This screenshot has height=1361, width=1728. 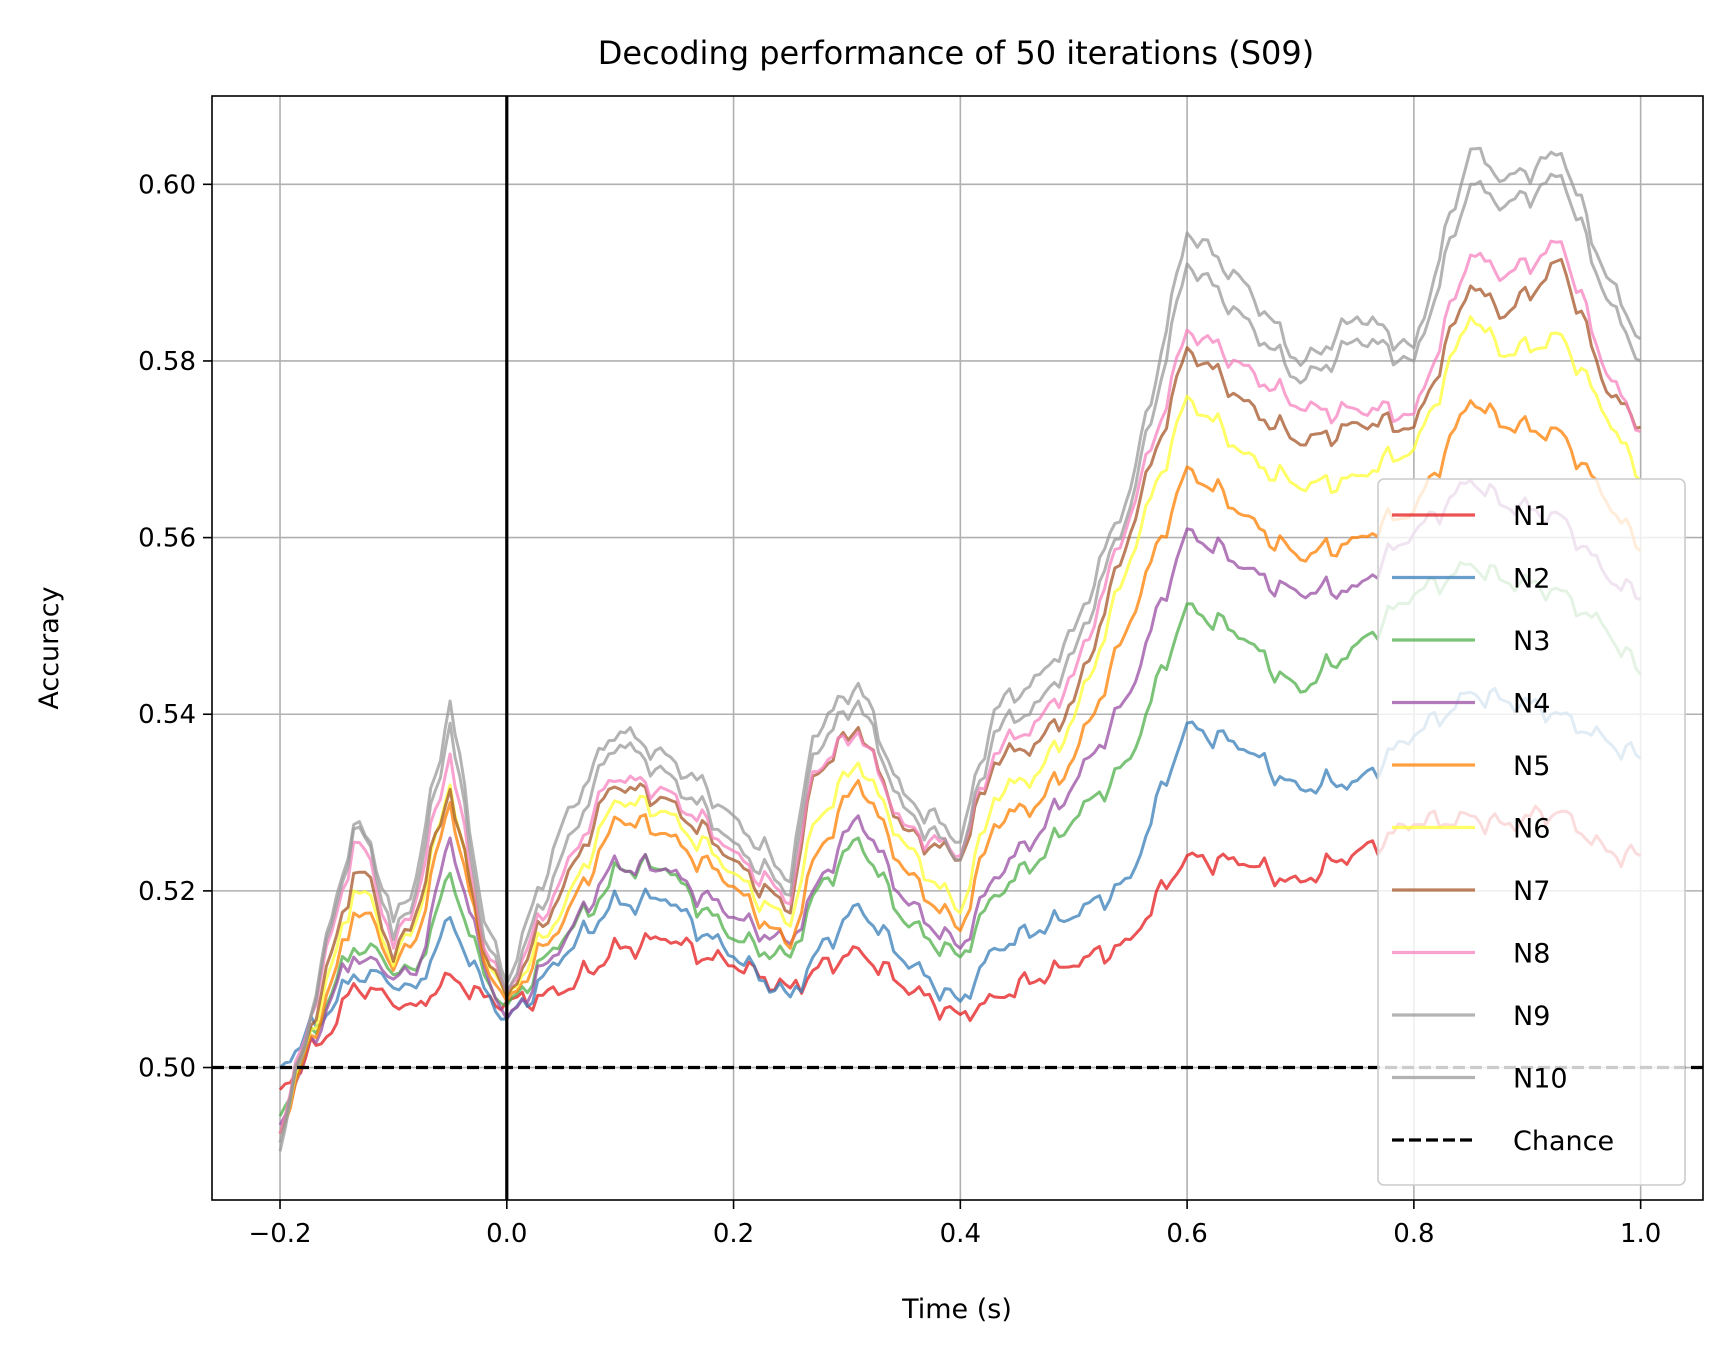 I want to click on legend-label: N7, so click(x=1531, y=891).